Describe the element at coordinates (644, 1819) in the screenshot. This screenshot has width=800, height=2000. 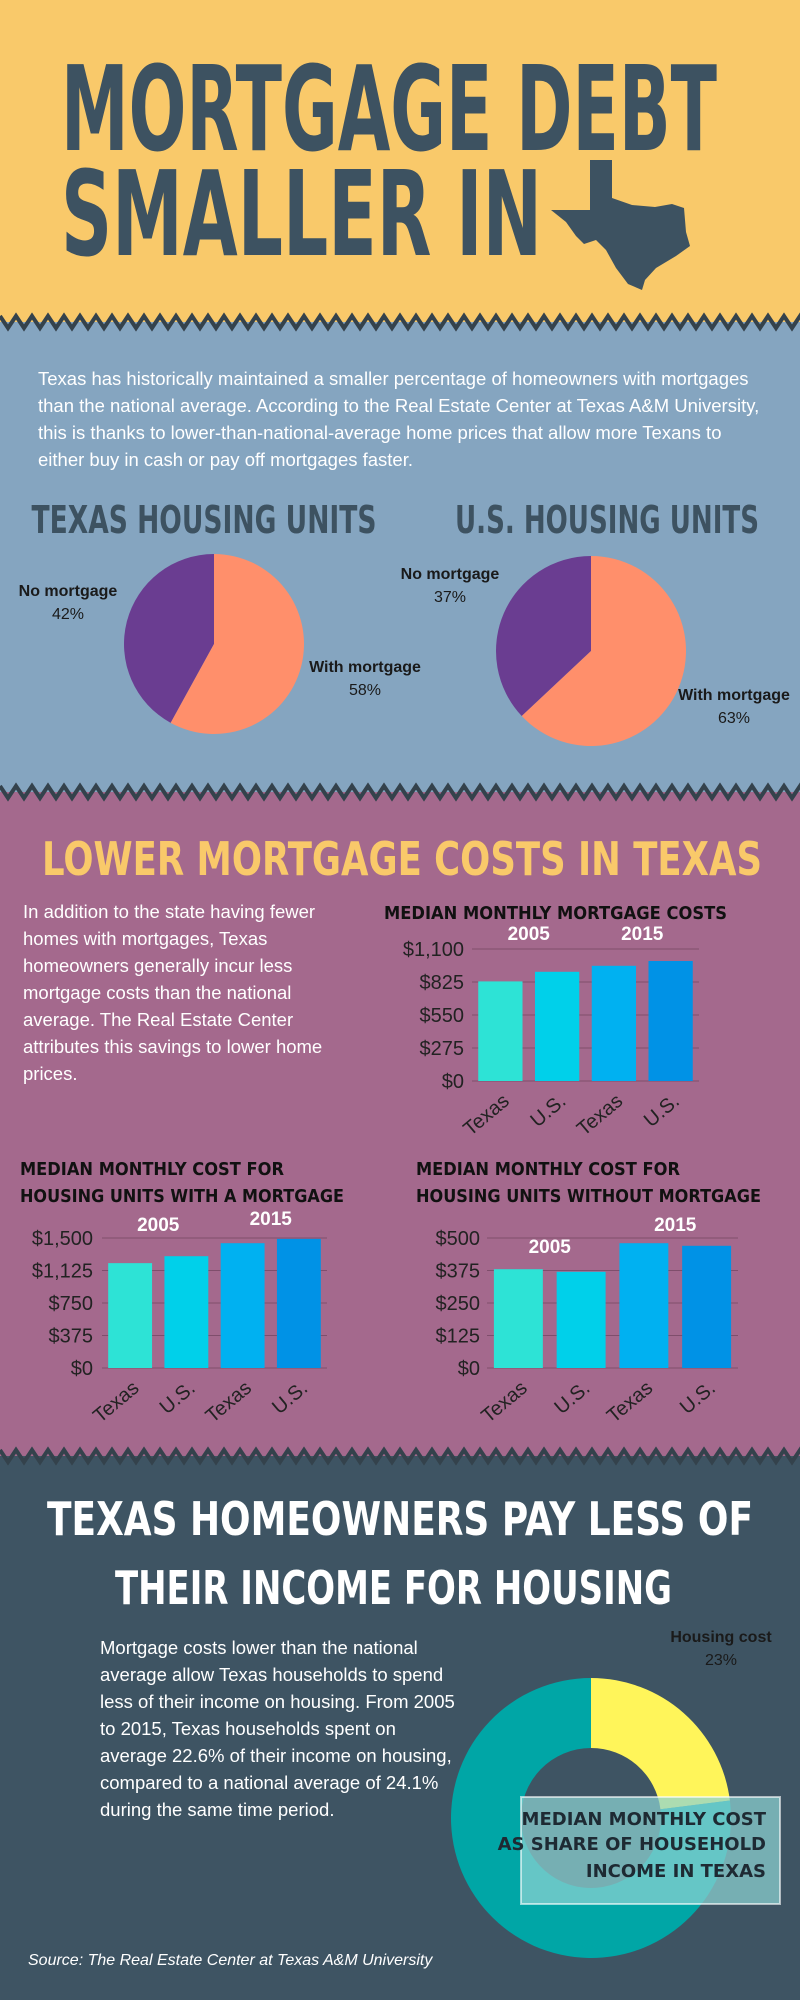
I see `chart-title: MEDIAN MONTHLY COST` at that location.